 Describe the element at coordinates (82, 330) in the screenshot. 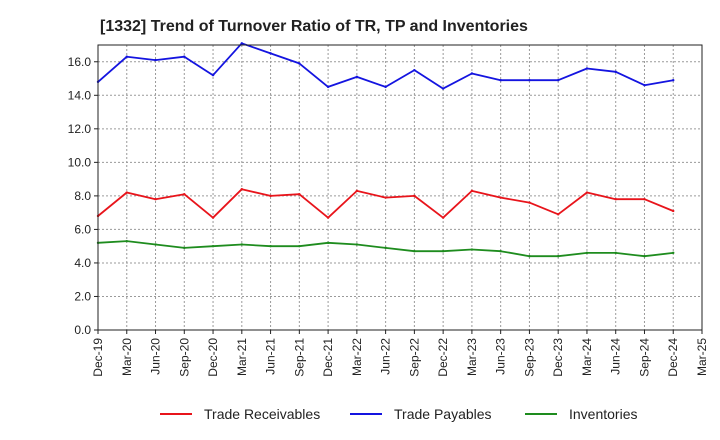

I see `y-tick-label: 0.0` at that location.